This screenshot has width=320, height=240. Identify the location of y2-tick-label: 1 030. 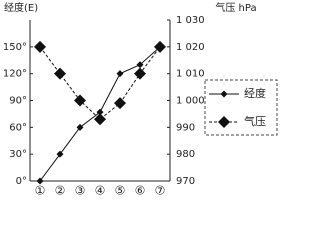
(190, 20).